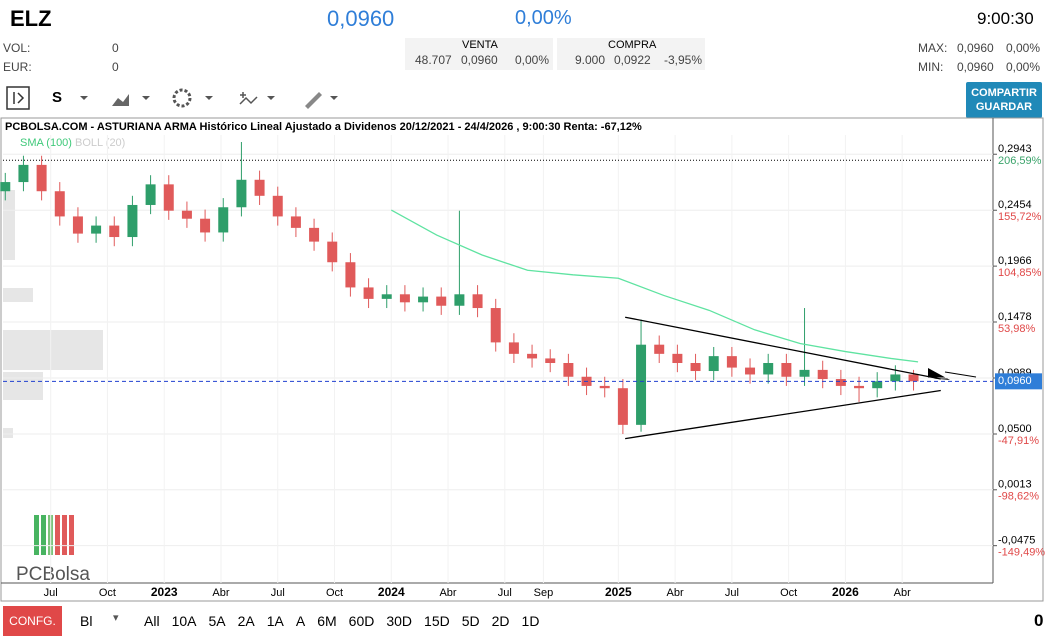 The width and height of the screenshot is (1058, 643). Describe the element at coordinates (209, 98) in the screenshot. I see `dropdown-arrows` at that location.